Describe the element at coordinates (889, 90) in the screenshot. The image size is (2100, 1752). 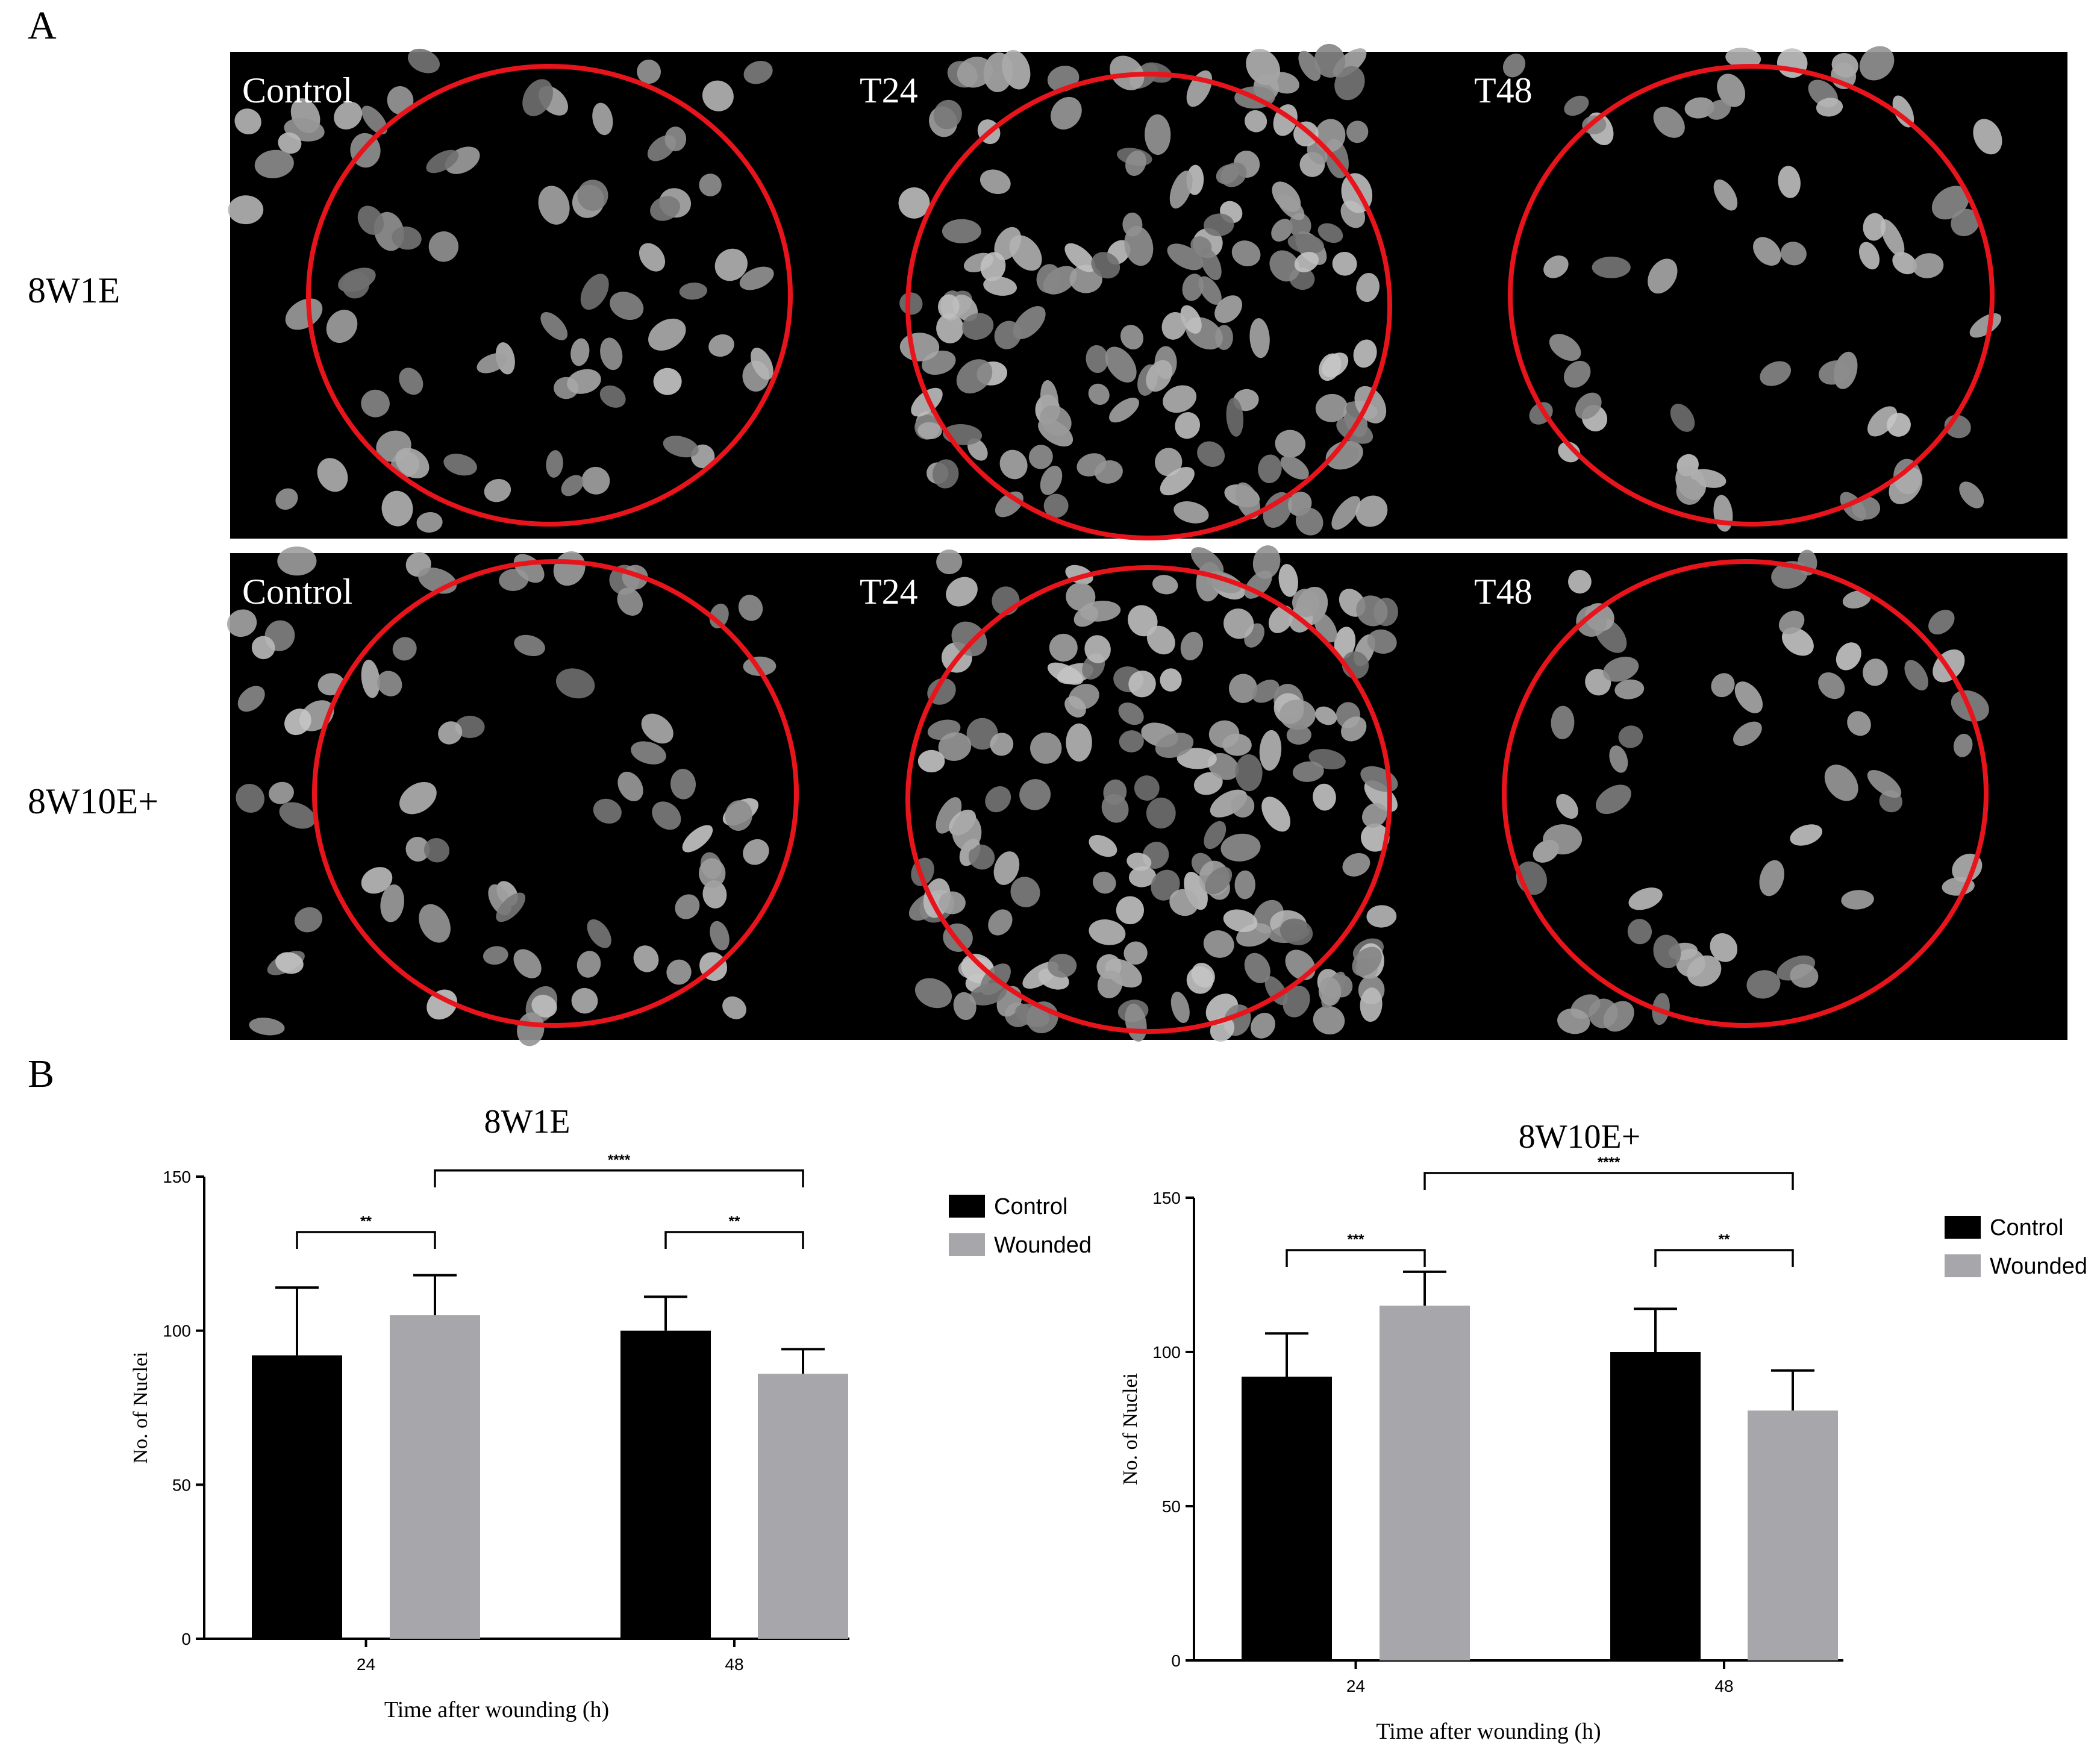
I see `panel-label-8w1e-t24: T24` at that location.